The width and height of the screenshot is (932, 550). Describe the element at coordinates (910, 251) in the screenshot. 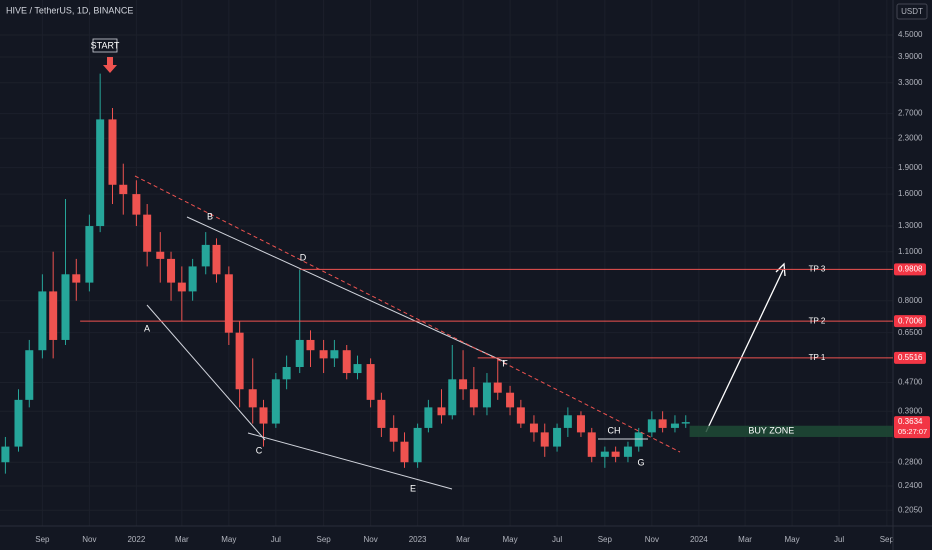

I see `y-tick-label: 1.1000` at that location.